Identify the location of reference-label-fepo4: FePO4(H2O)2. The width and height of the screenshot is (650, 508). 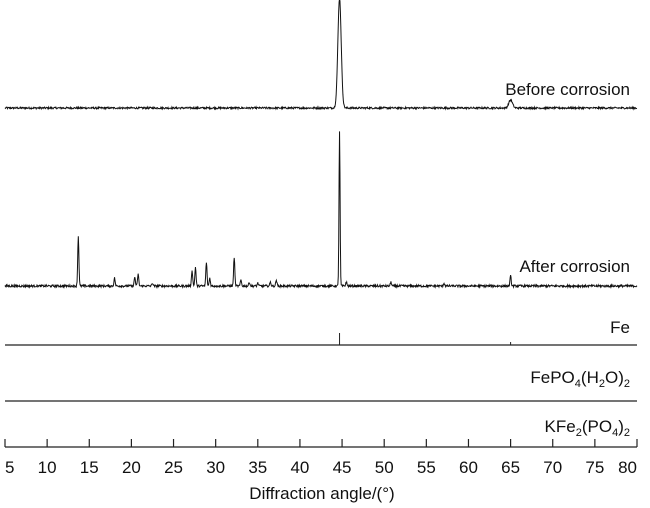
(580, 379).